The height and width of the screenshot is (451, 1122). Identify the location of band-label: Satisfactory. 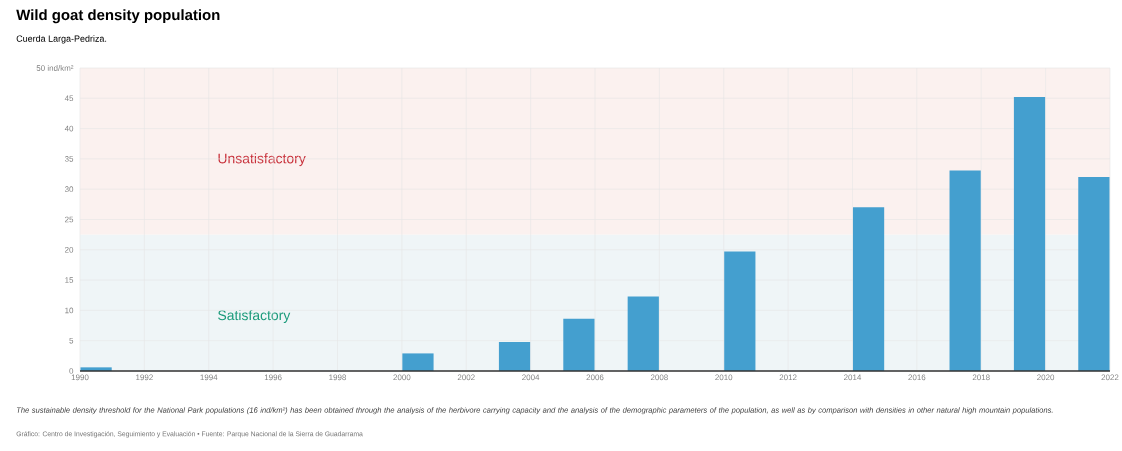
(254, 316).